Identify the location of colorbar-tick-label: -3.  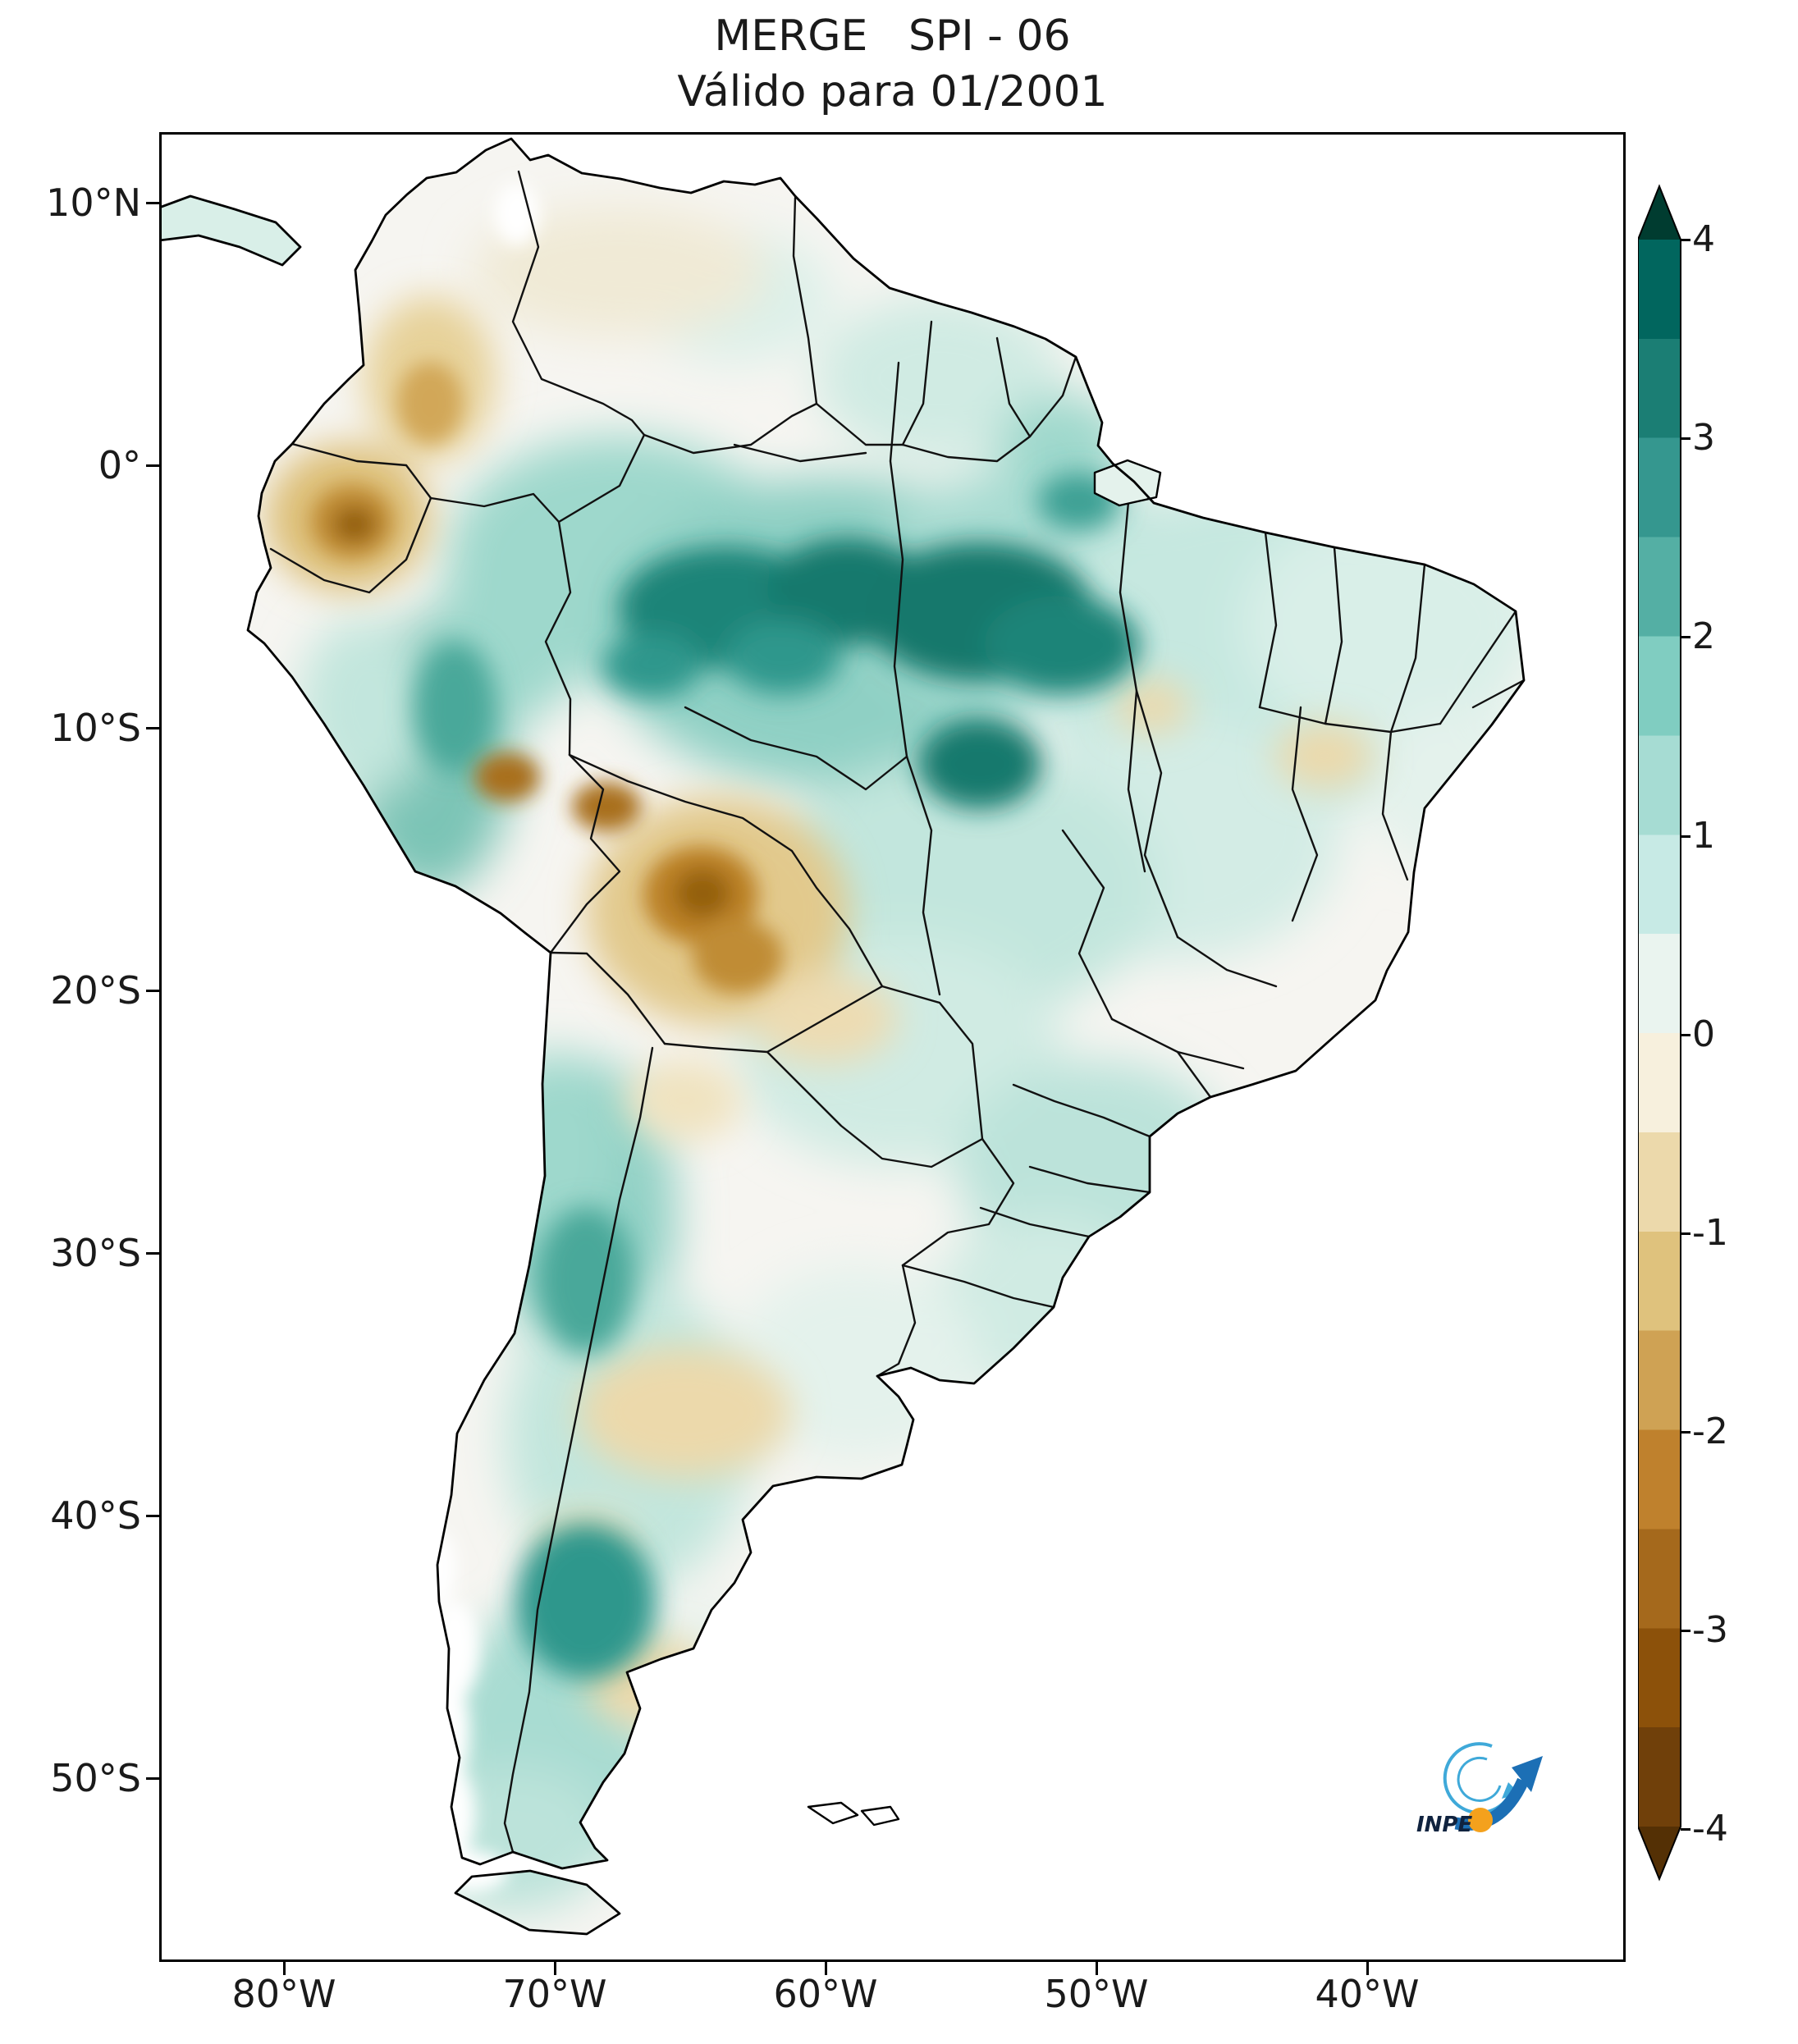
(1710, 1630).